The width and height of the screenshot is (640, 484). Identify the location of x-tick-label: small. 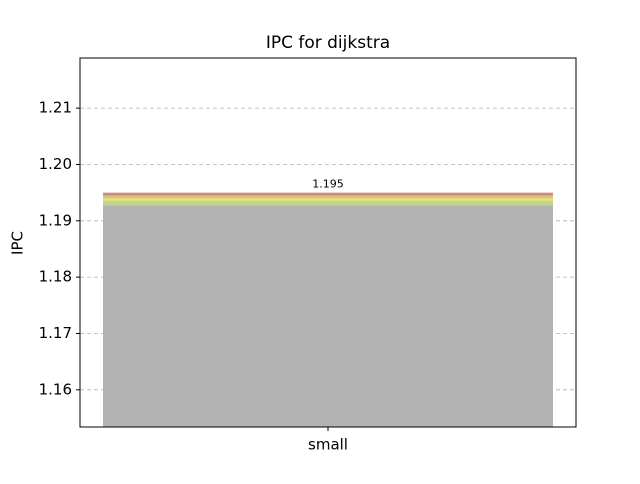
(328, 445).